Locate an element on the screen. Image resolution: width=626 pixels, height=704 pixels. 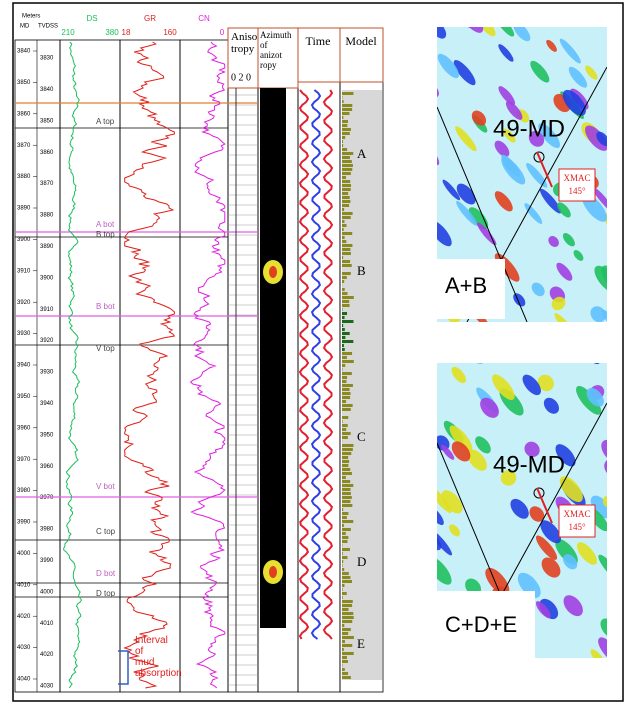
tvdss-label: 3830 is located at coordinates (47, 59).